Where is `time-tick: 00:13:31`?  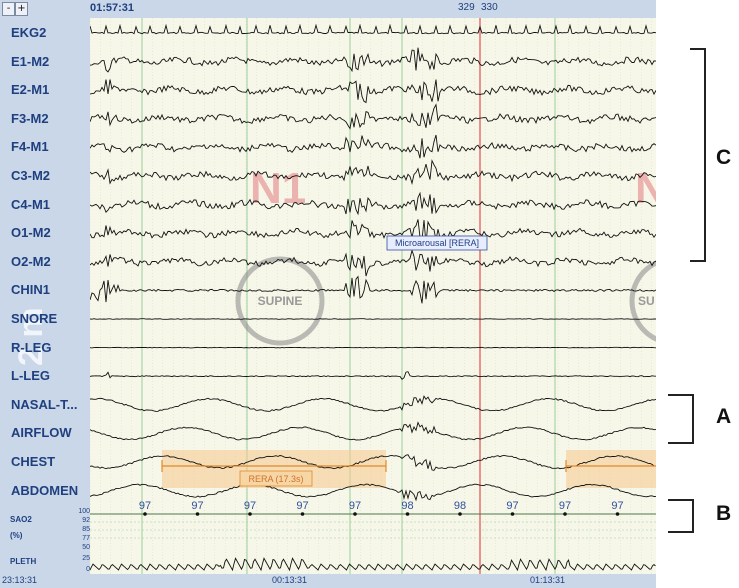 time-tick: 00:13:31 is located at coordinates (290, 580).